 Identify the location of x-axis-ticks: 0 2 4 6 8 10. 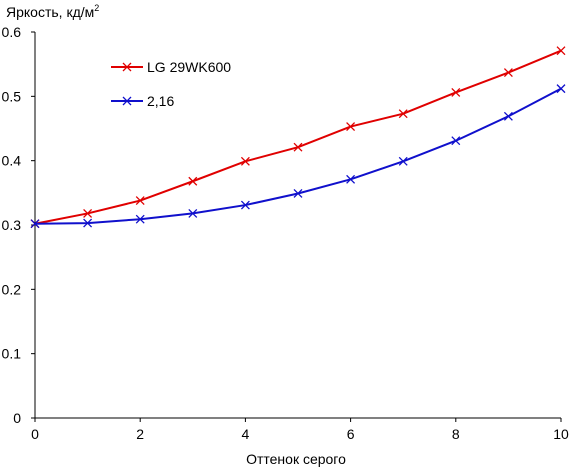
(300, 430).